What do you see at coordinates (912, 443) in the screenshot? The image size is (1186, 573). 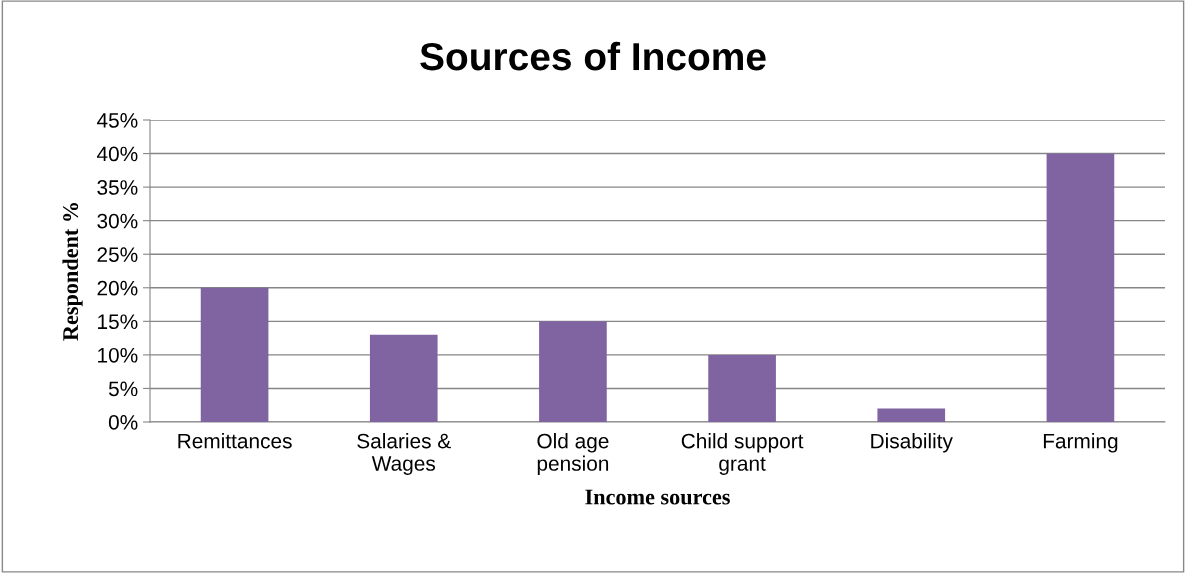 I see `x-tick-label: Disability` at bounding box center [912, 443].